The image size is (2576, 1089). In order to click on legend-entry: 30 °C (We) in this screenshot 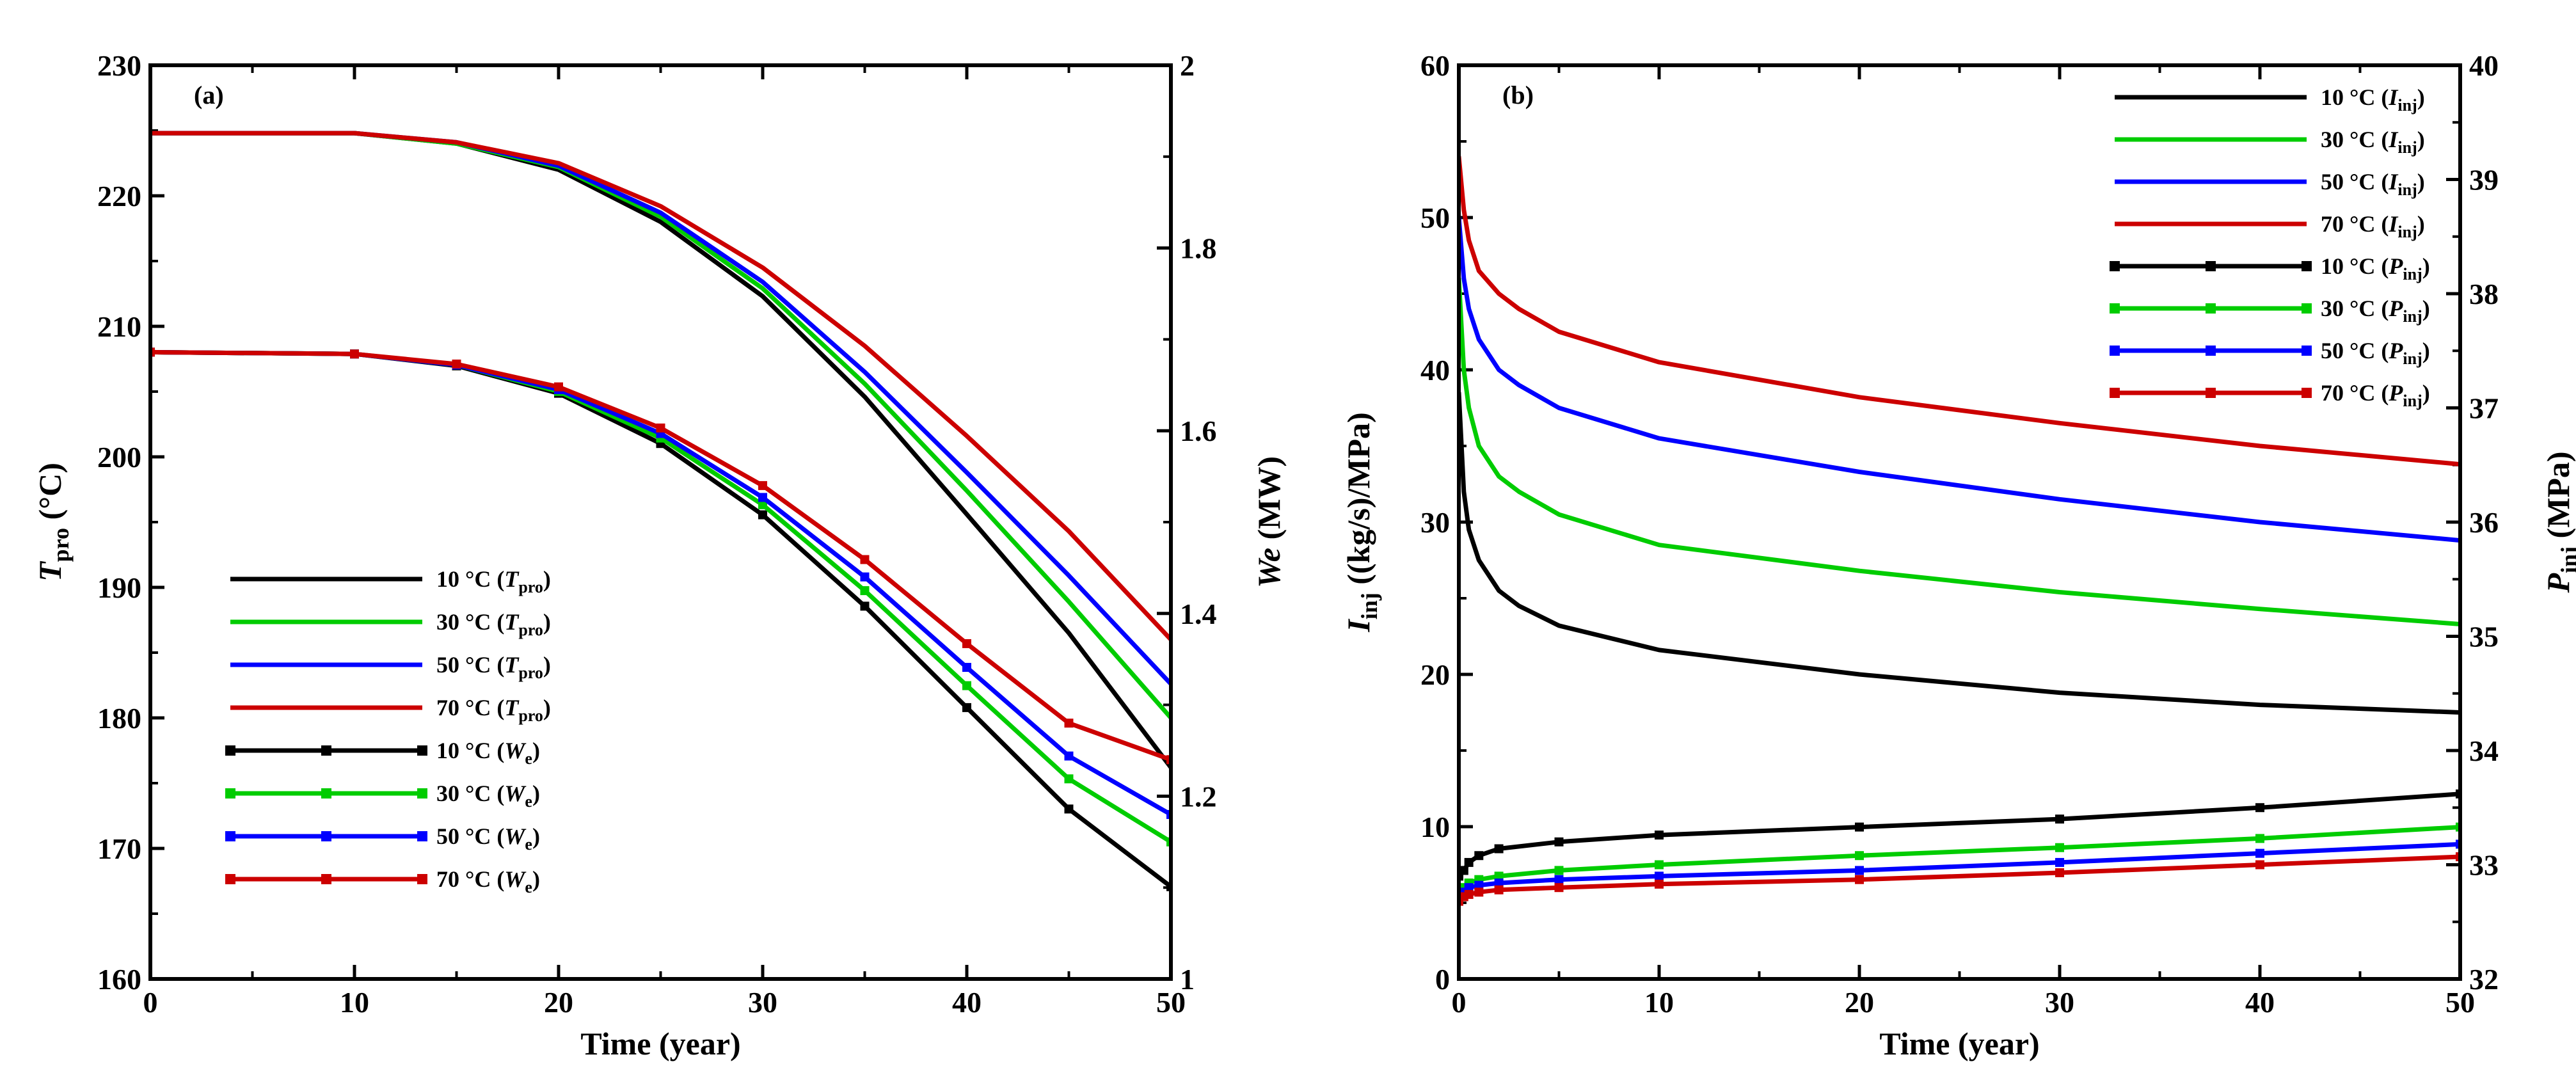, I will do `click(382, 796)`.